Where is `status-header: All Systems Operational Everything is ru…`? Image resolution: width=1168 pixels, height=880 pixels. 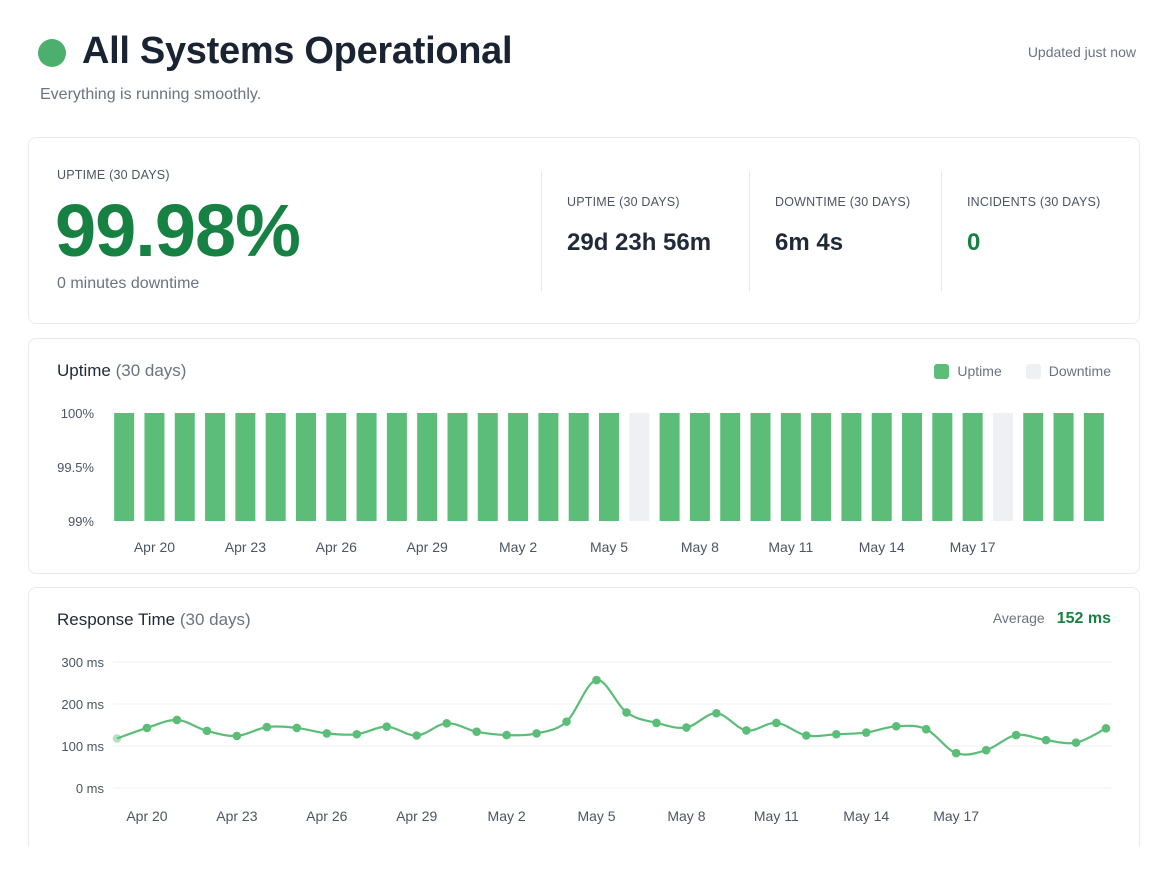 status-header: All Systems Operational Everything is ru… is located at coordinates (588, 70).